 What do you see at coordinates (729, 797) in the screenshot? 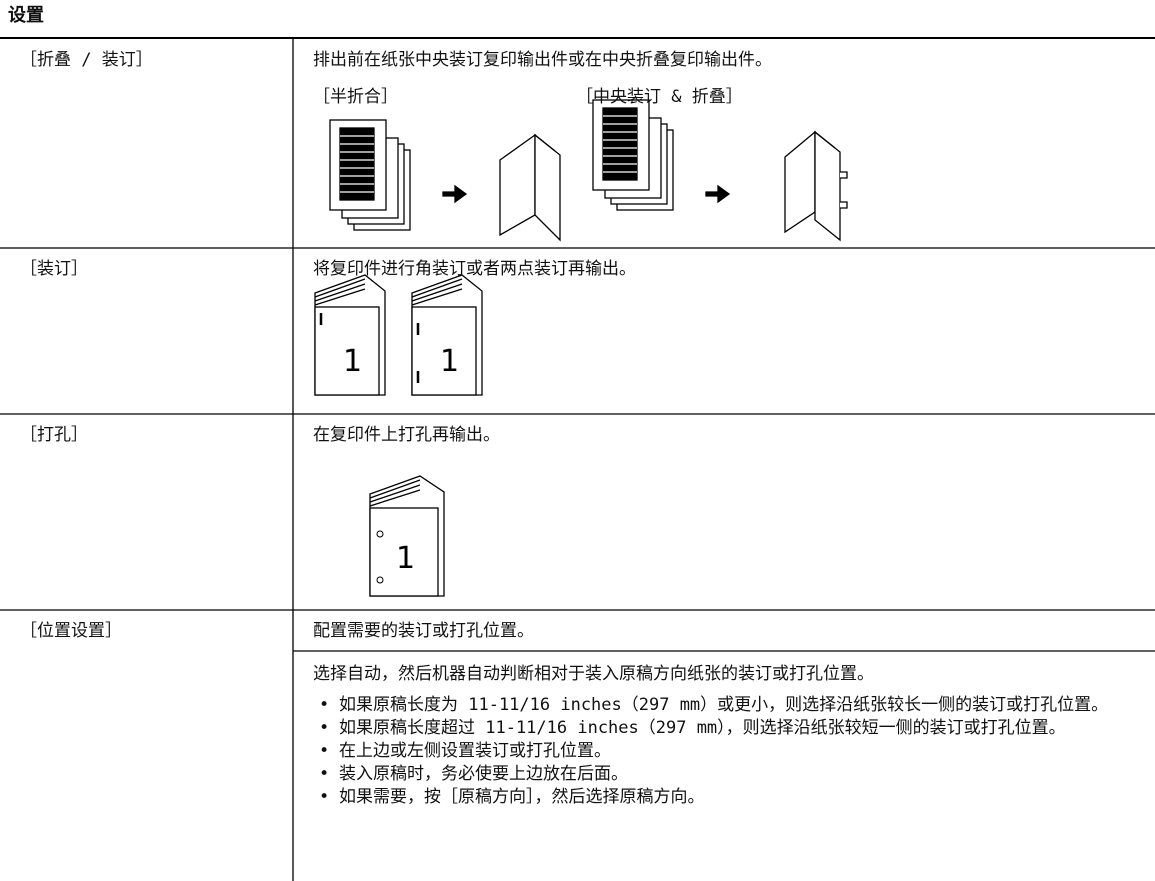
I see `bullet-item: 如果需要，按［原稿方向］，然后选择原稿方向。` at bounding box center [729, 797].